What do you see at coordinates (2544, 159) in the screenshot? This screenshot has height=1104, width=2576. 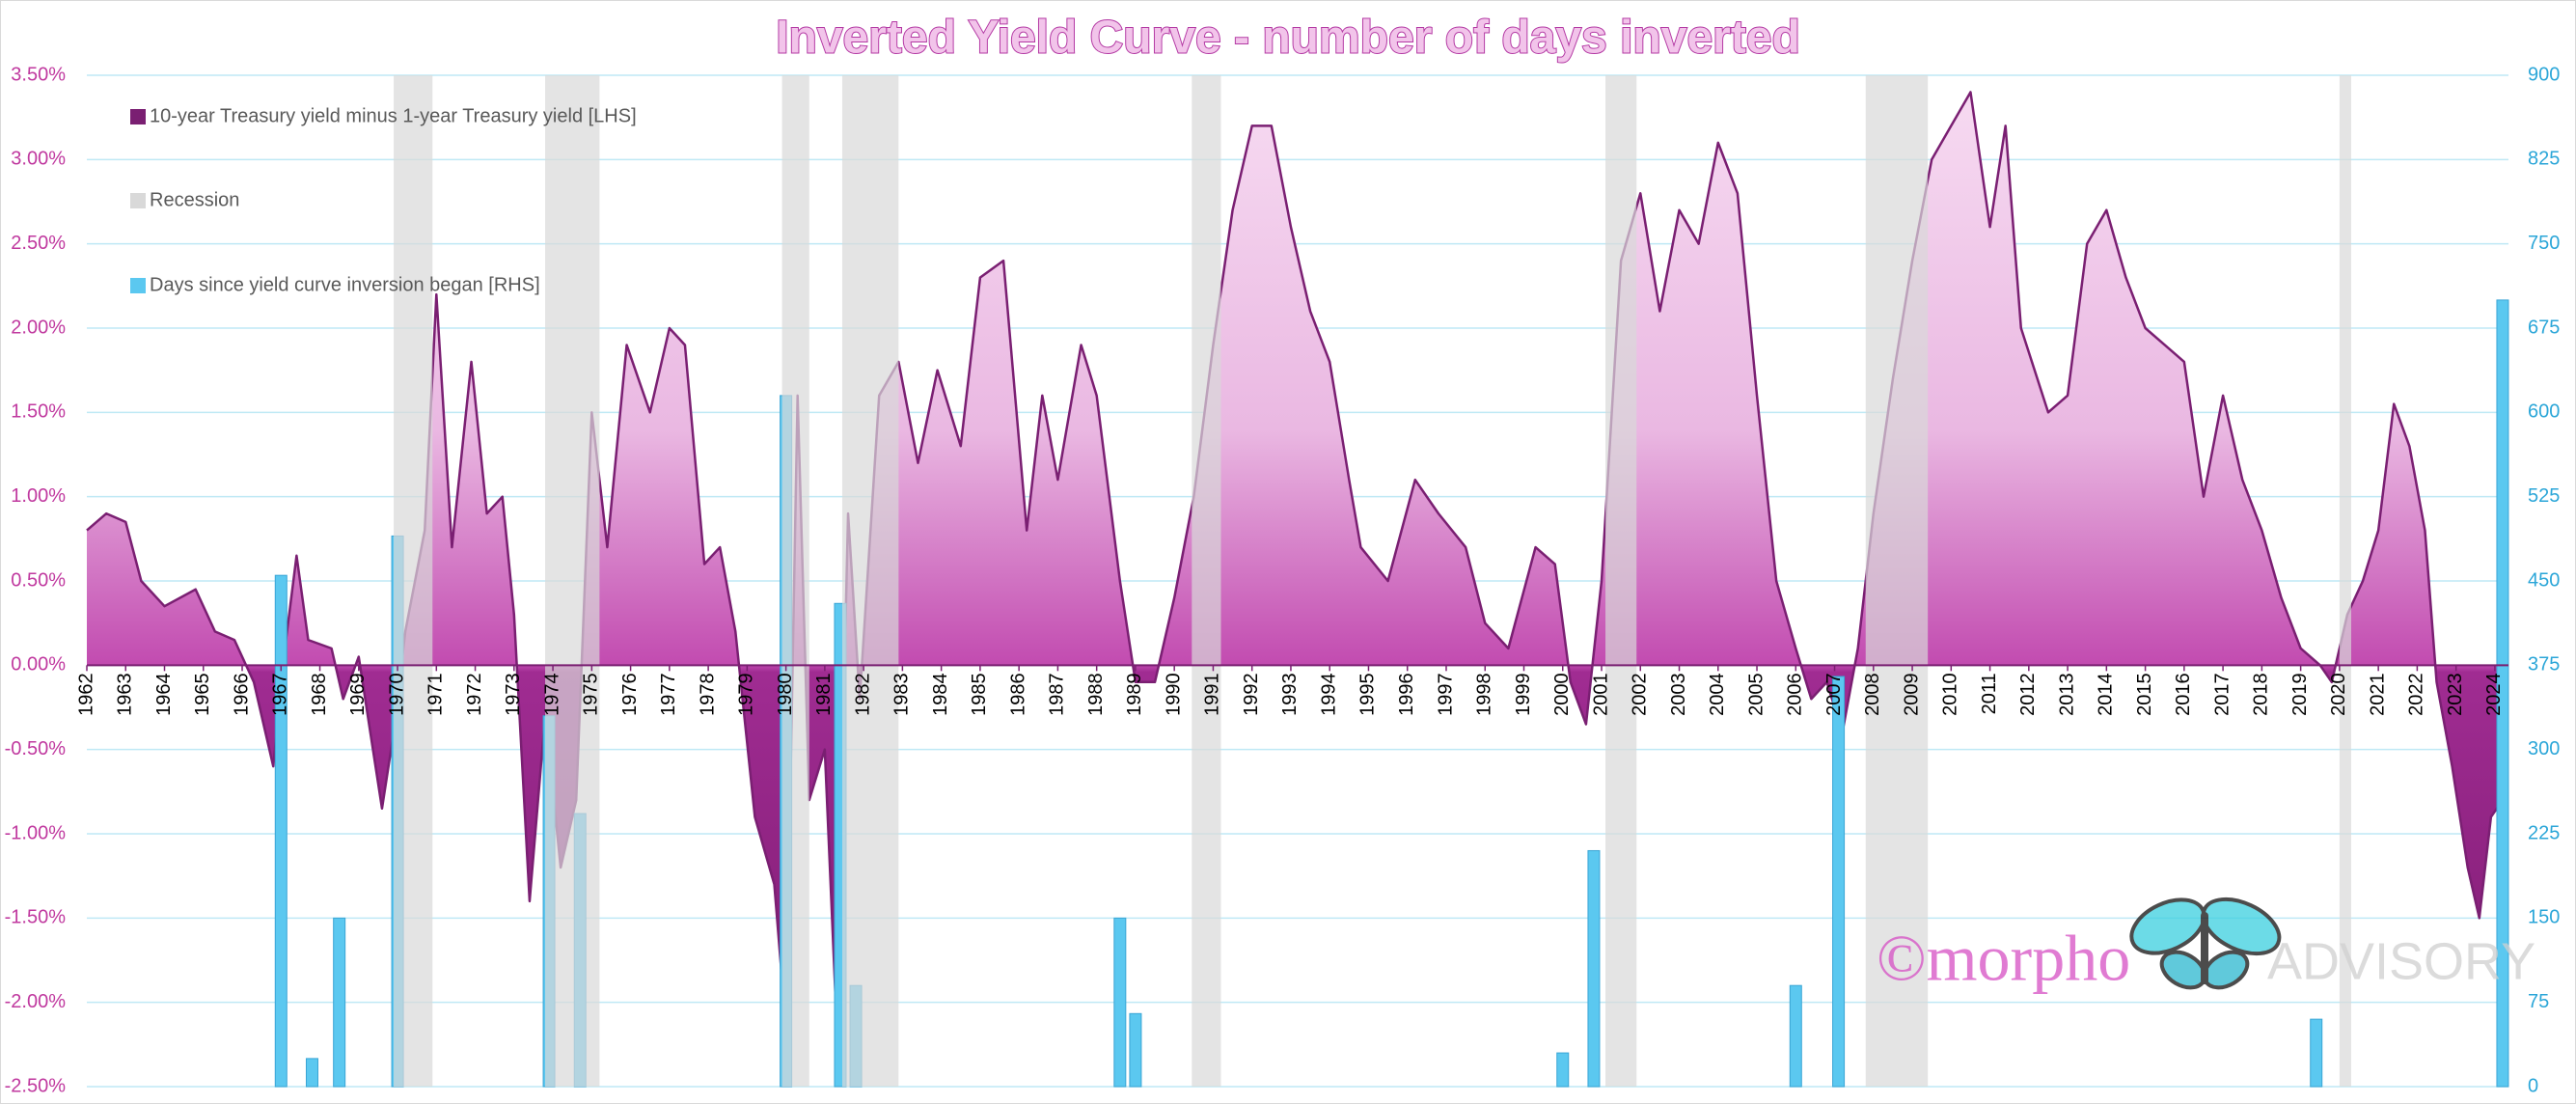 I see `y2-tick-label: 825` at bounding box center [2544, 159].